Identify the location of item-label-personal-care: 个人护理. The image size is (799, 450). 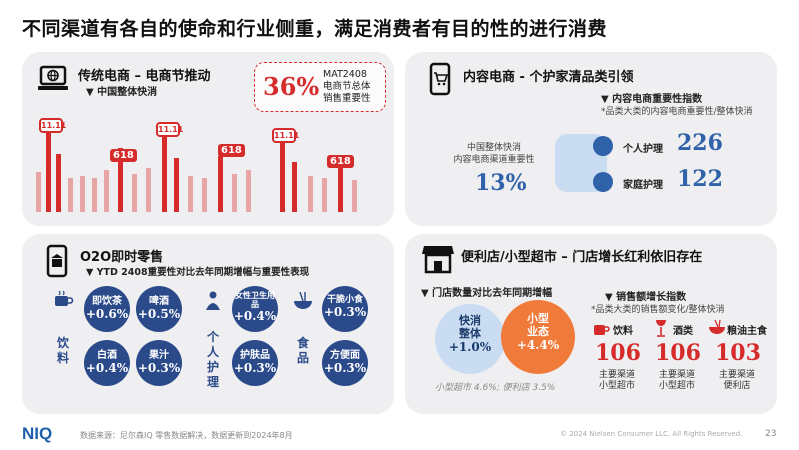
(643, 149).